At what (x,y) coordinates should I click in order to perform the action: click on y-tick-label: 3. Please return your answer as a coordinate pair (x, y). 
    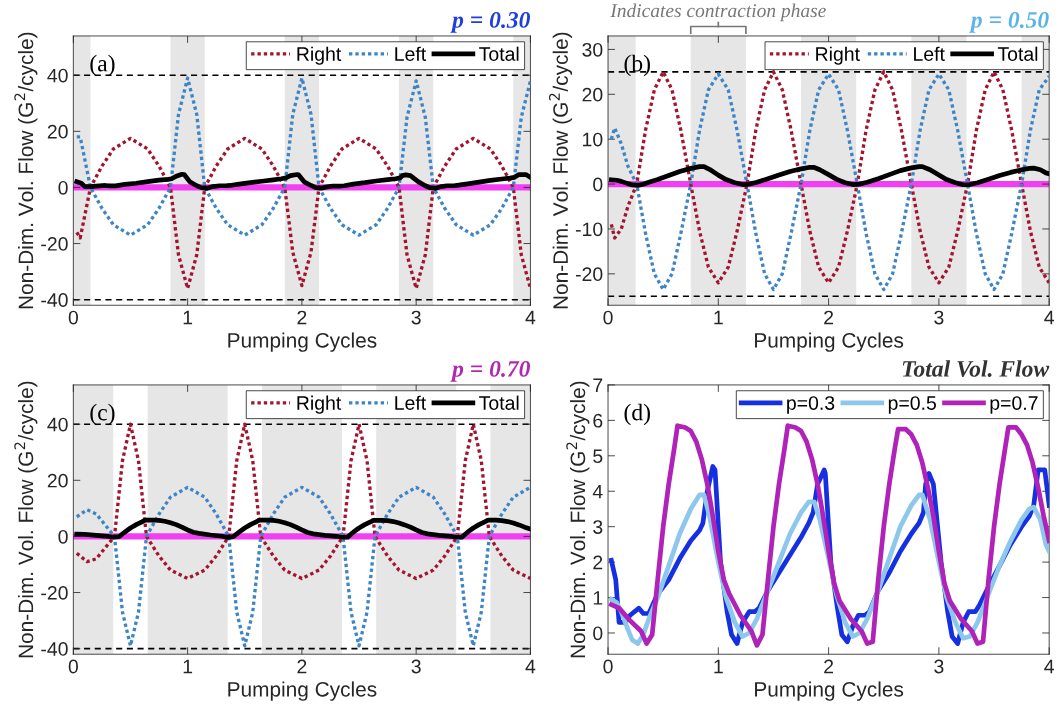
    Looking at the image, I should click on (598, 527).